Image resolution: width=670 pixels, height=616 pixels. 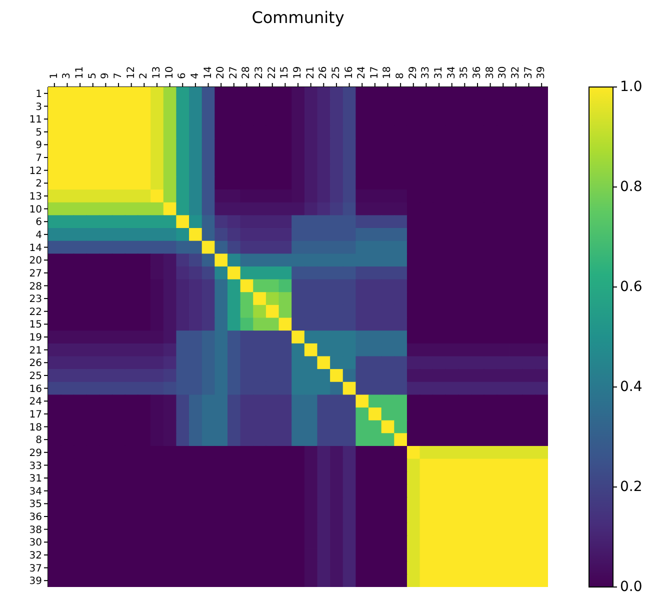 What do you see at coordinates (631, 187) in the screenshot?
I see `color-bar-label: 0.8` at bounding box center [631, 187].